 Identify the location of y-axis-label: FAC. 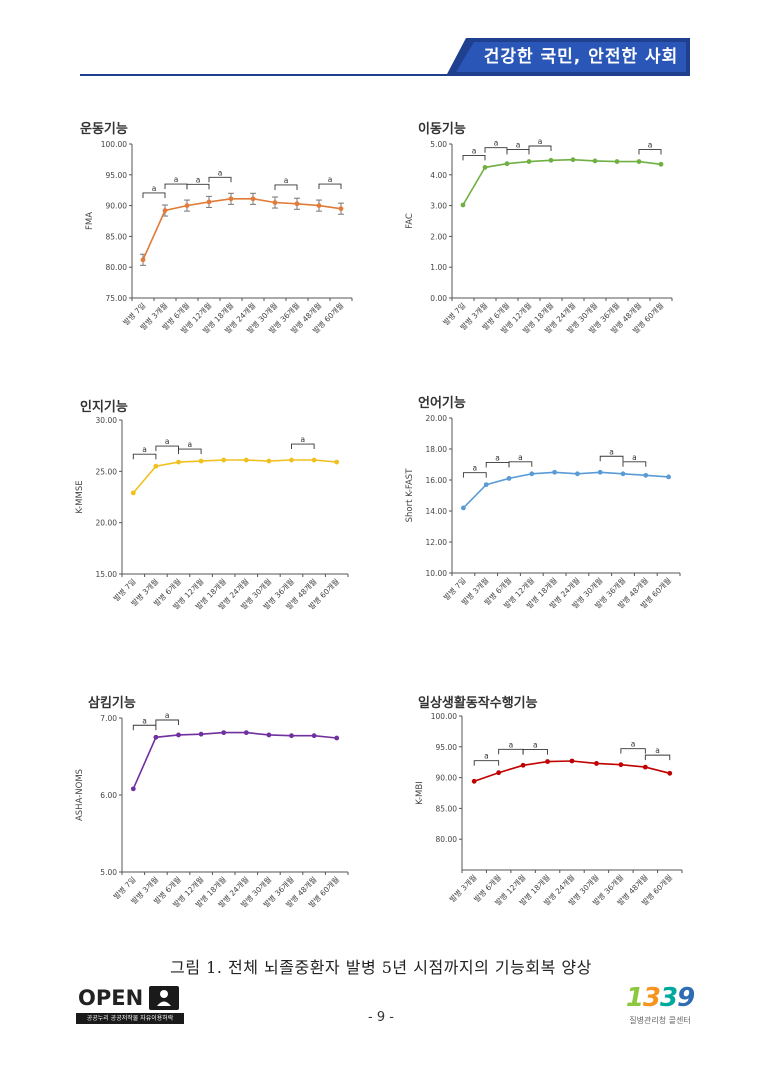
(410, 221).